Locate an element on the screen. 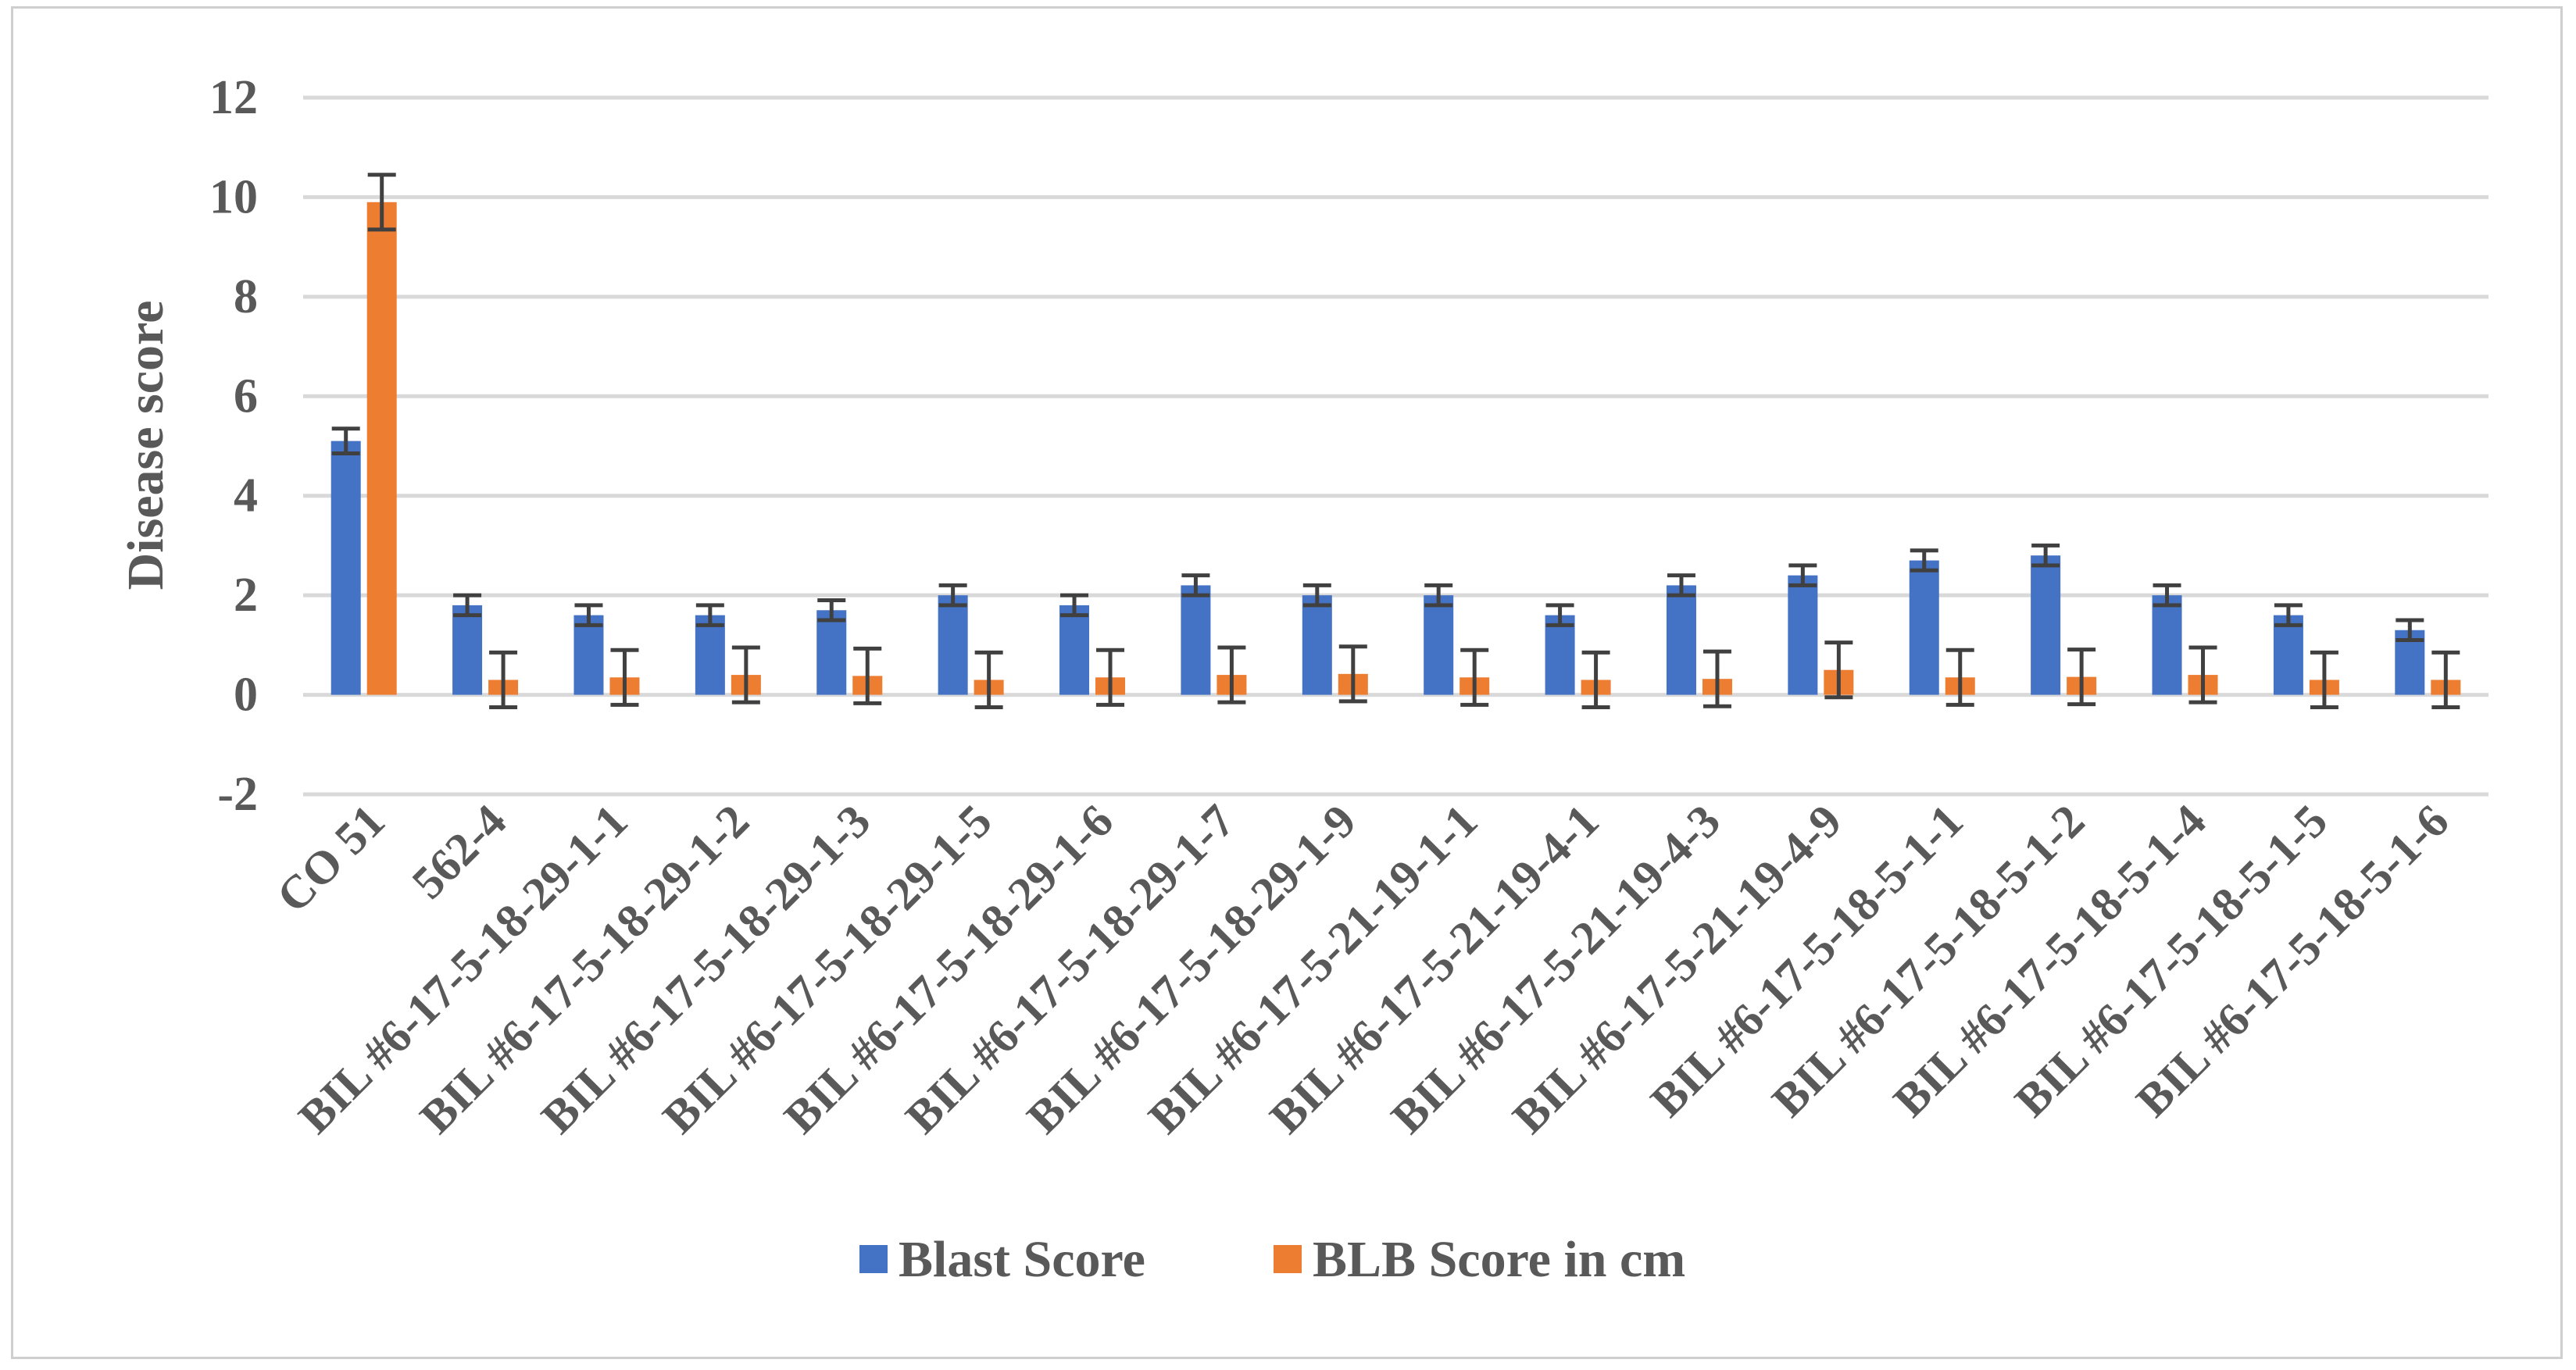 This screenshot has width=2576, height=1370. legend-label: Blast Score is located at coordinates (1022, 1259).